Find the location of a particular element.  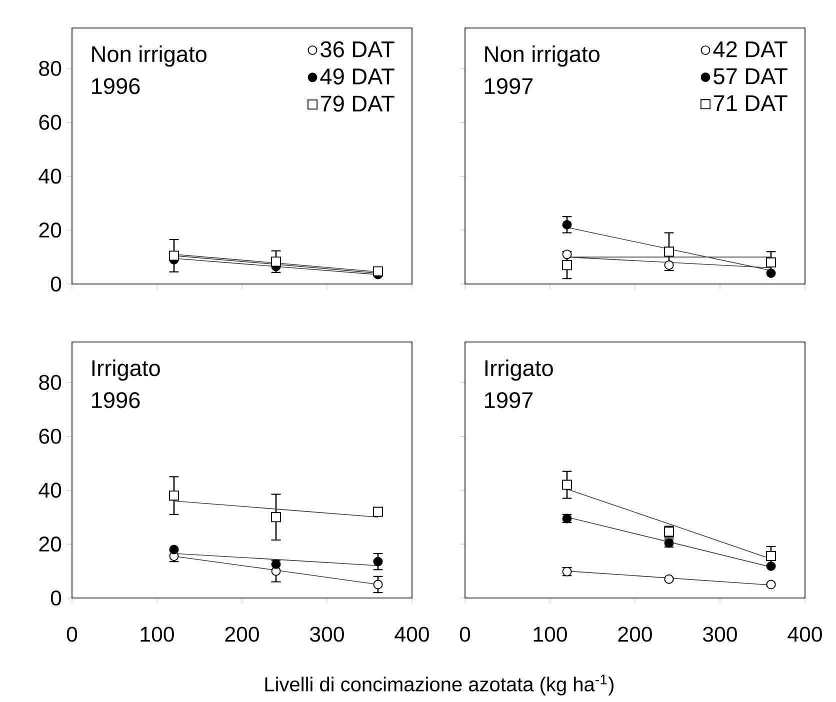

legend-label: 71 DAT is located at coordinates (751, 103).